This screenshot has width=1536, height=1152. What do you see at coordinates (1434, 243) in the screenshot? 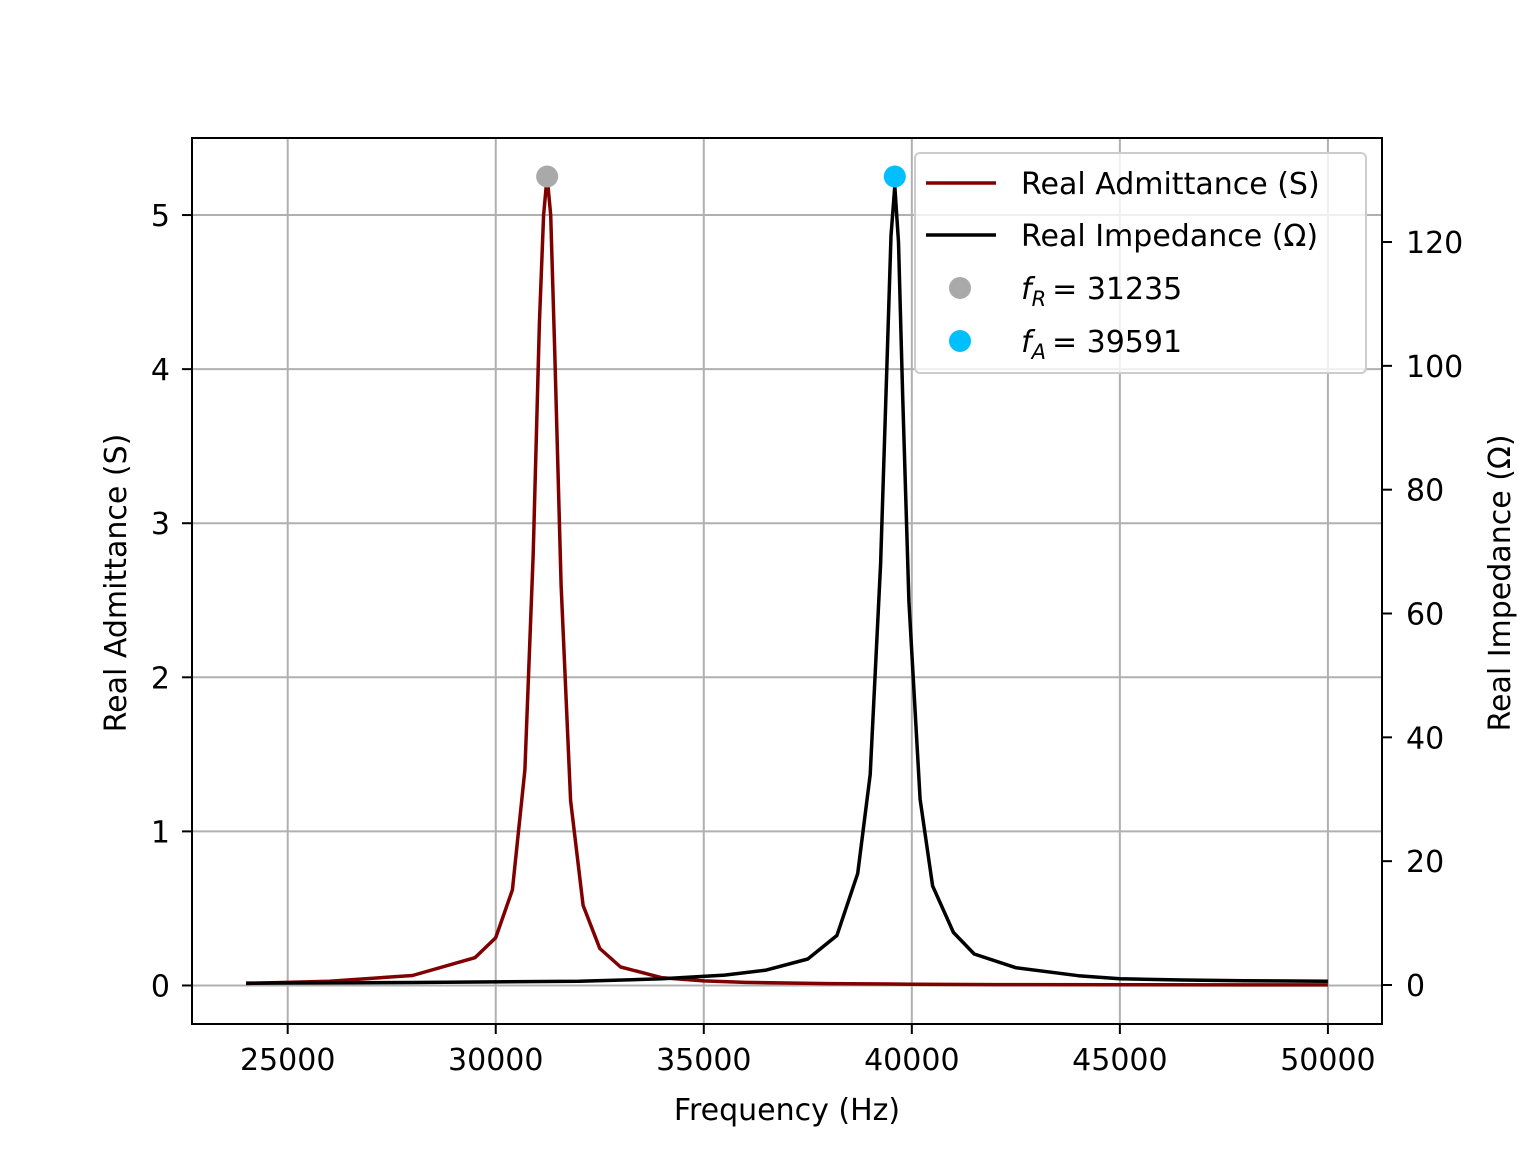
I see `y-right-tick-label: 120` at bounding box center [1434, 243].